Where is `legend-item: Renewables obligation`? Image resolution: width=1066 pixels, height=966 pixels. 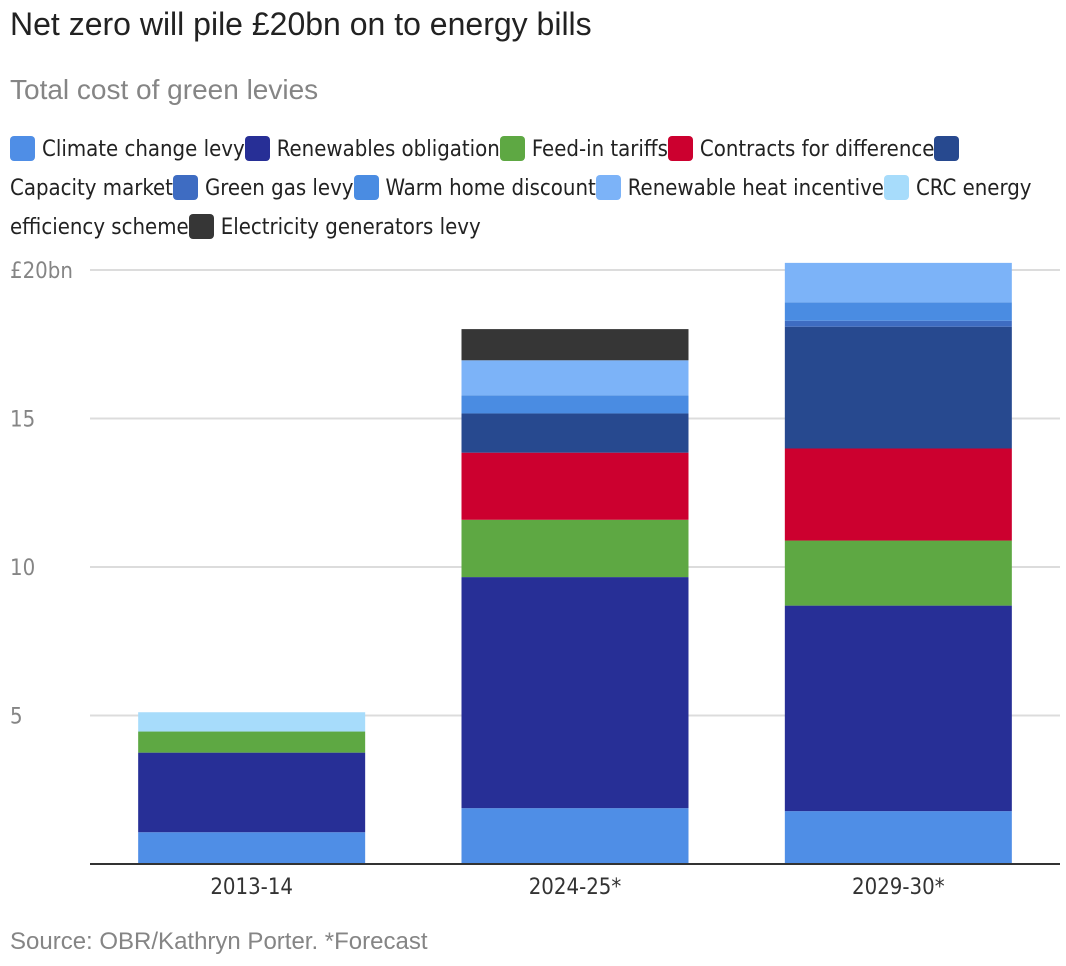
legend-item: Renewables obligation is located at coordinates (372, 149).